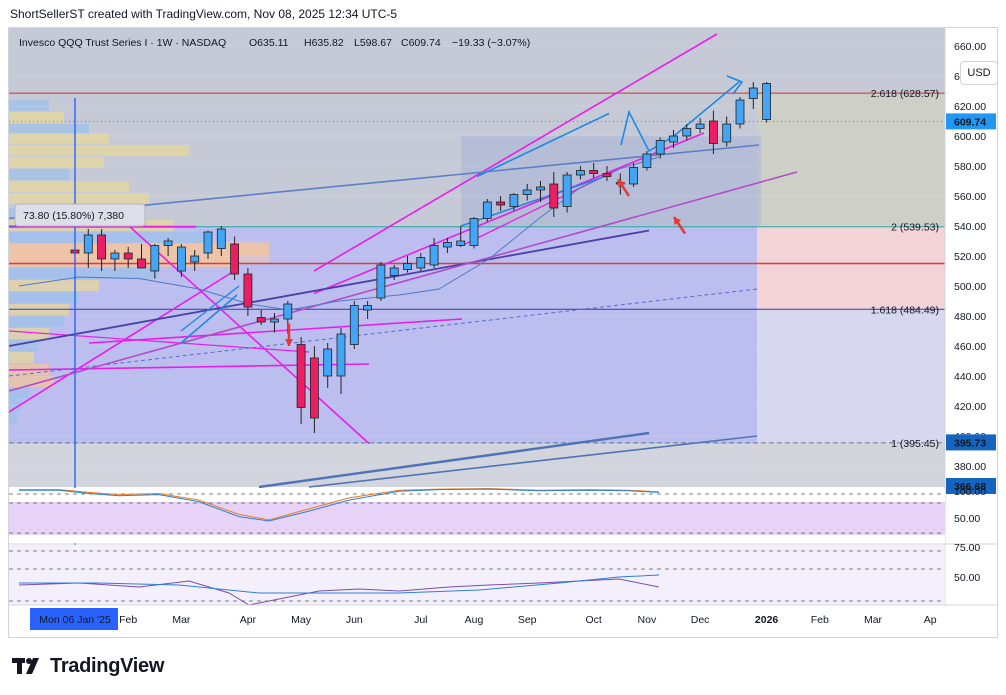  What do you see at coordinates (678, 221) in the screenshot?
I see `red-arrow-2-head` at bounding box center [678, 221].